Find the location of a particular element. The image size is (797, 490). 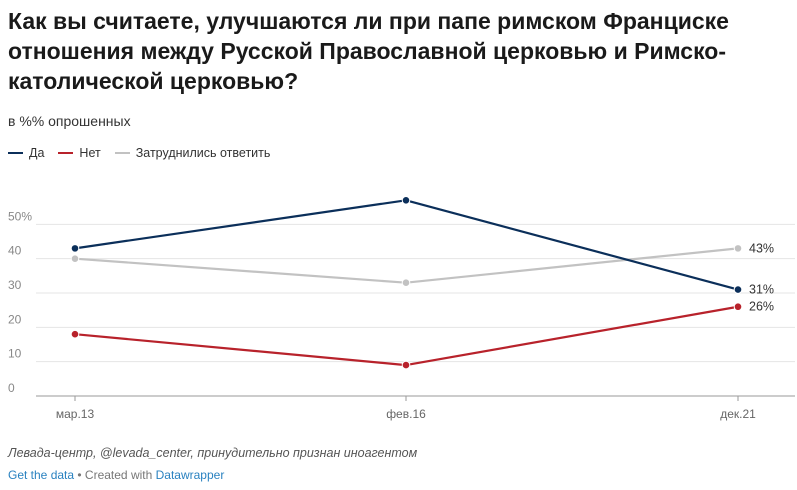

y-tick-label-10: 10 is located at coordinates (15, 354).